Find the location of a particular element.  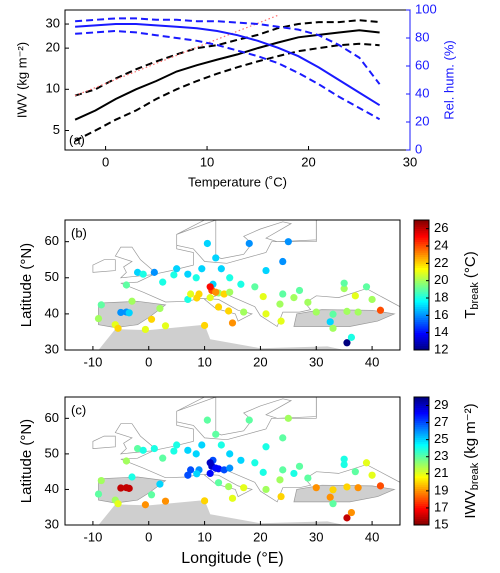

x-tick-label: 0 is located at coordinates (105, 161).